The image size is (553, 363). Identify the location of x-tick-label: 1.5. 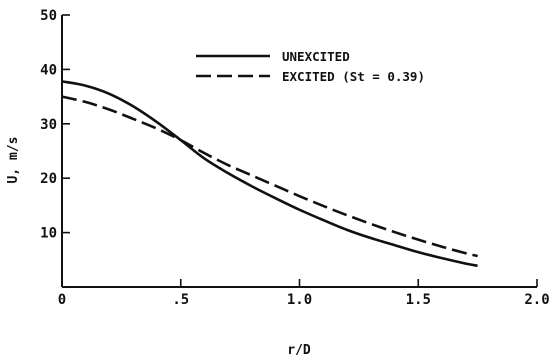
(418, 300).